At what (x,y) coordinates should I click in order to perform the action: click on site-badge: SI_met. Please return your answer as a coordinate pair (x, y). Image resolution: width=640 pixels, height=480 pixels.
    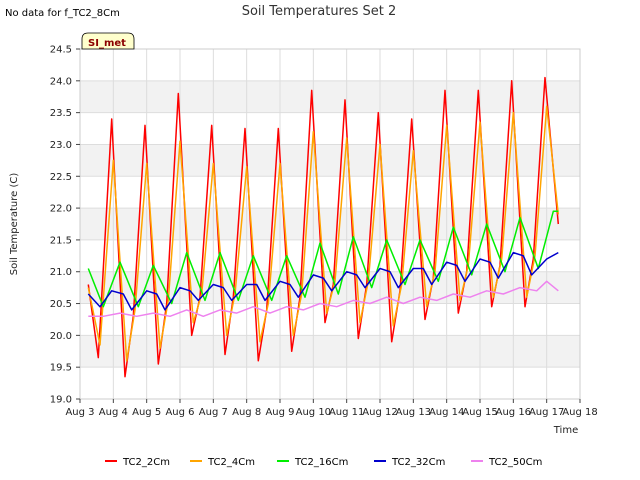
    Looking at the image, I should click on (108, 41).